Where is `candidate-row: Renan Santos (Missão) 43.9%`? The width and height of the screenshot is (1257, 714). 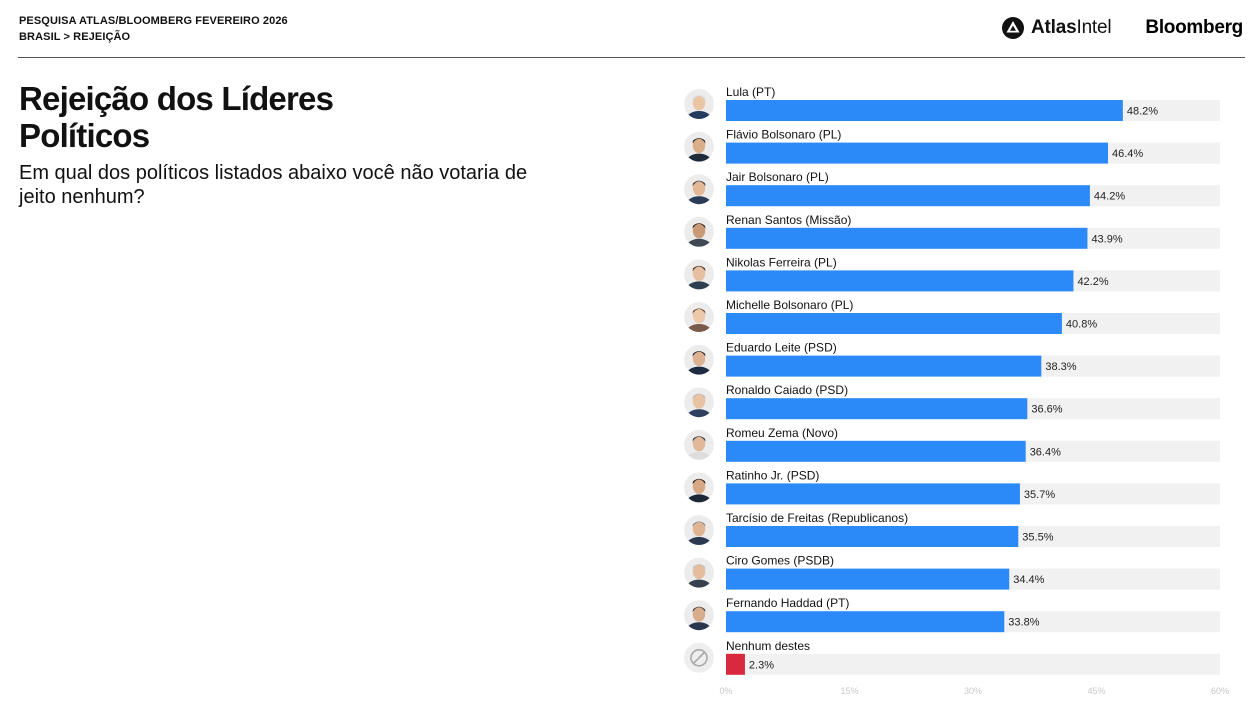 candidate-row: Renan Santos (Missão) 43.9% is located at coordinates (952, 231).